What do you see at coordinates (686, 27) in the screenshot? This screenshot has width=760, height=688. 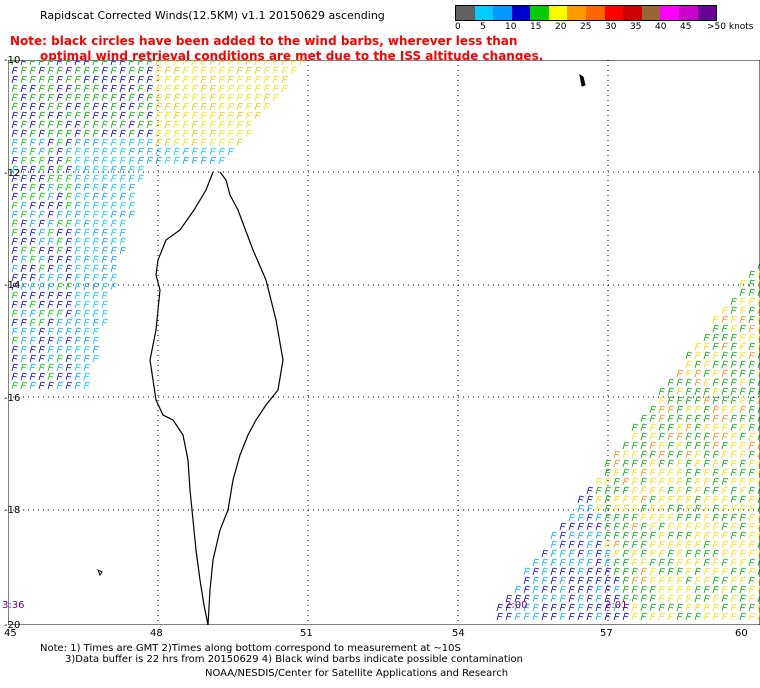 I see `colorbar-tick-label: 45` at bounding box center [686, 27].